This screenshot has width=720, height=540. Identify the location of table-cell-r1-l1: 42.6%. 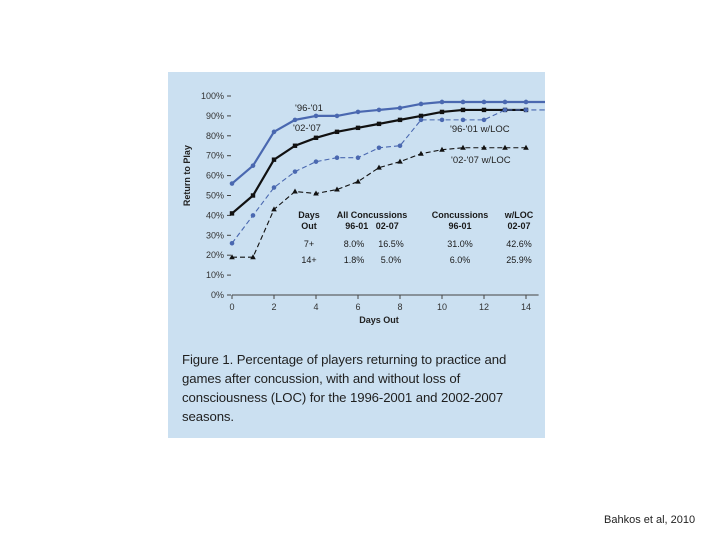
(519, 244).